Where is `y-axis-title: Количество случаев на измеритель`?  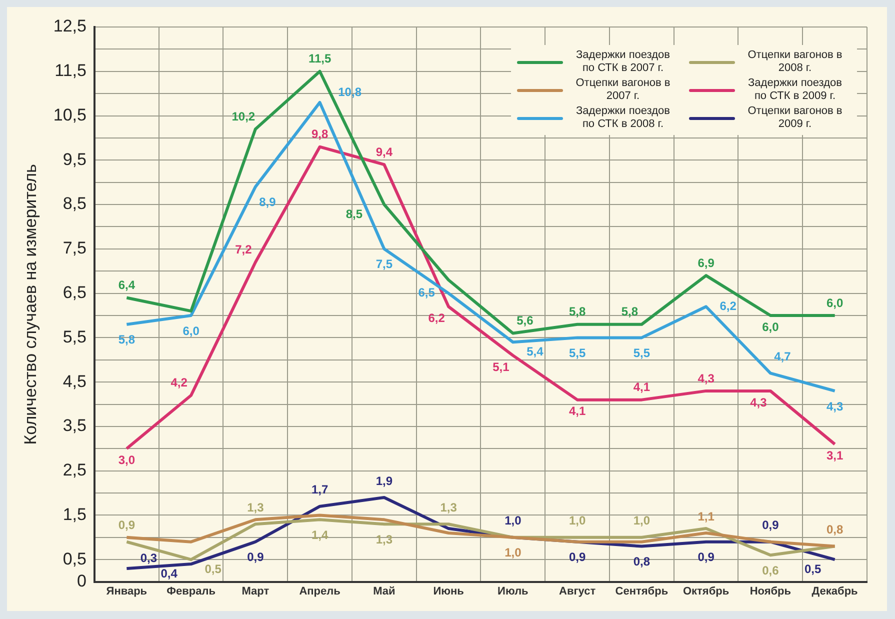
y-axis-title: Количество случаев на измеритель is located at coordinates (30, 304).